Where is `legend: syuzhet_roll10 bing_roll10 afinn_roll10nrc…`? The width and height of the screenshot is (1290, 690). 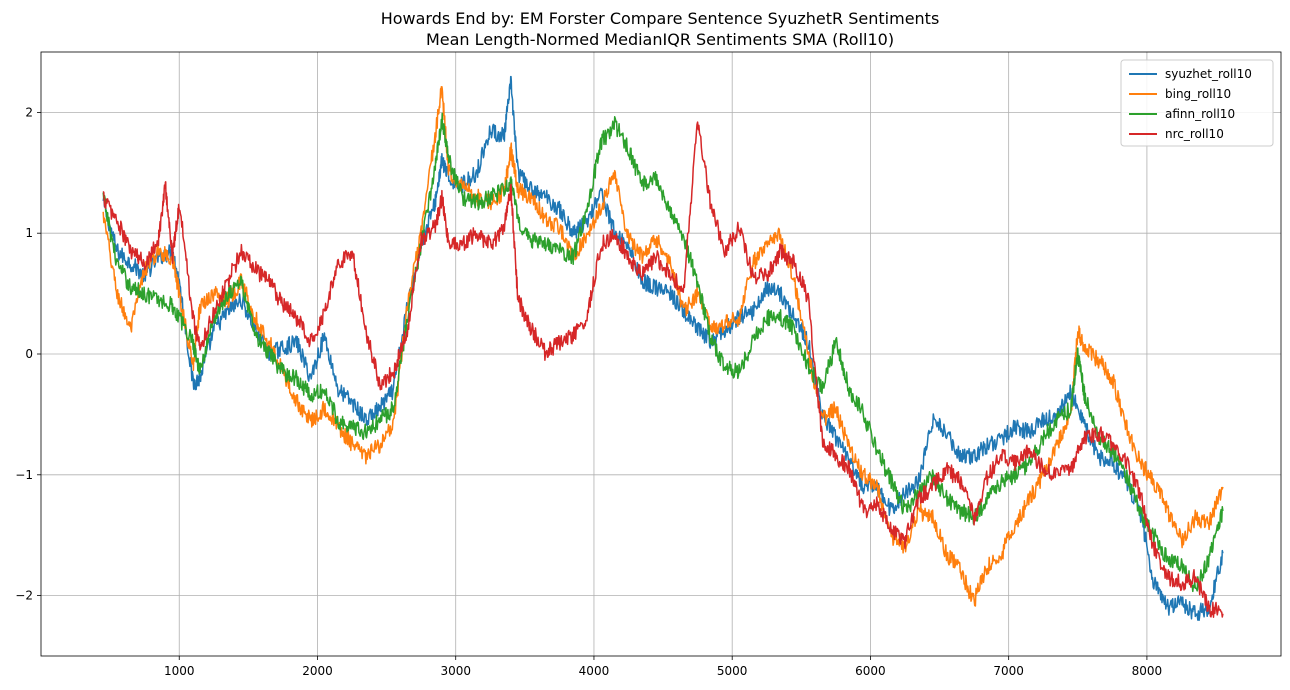 legend: syuzhet_roll10 bing_roll10 afinn_roll10nrc… is located at coordinates (1197, 103).